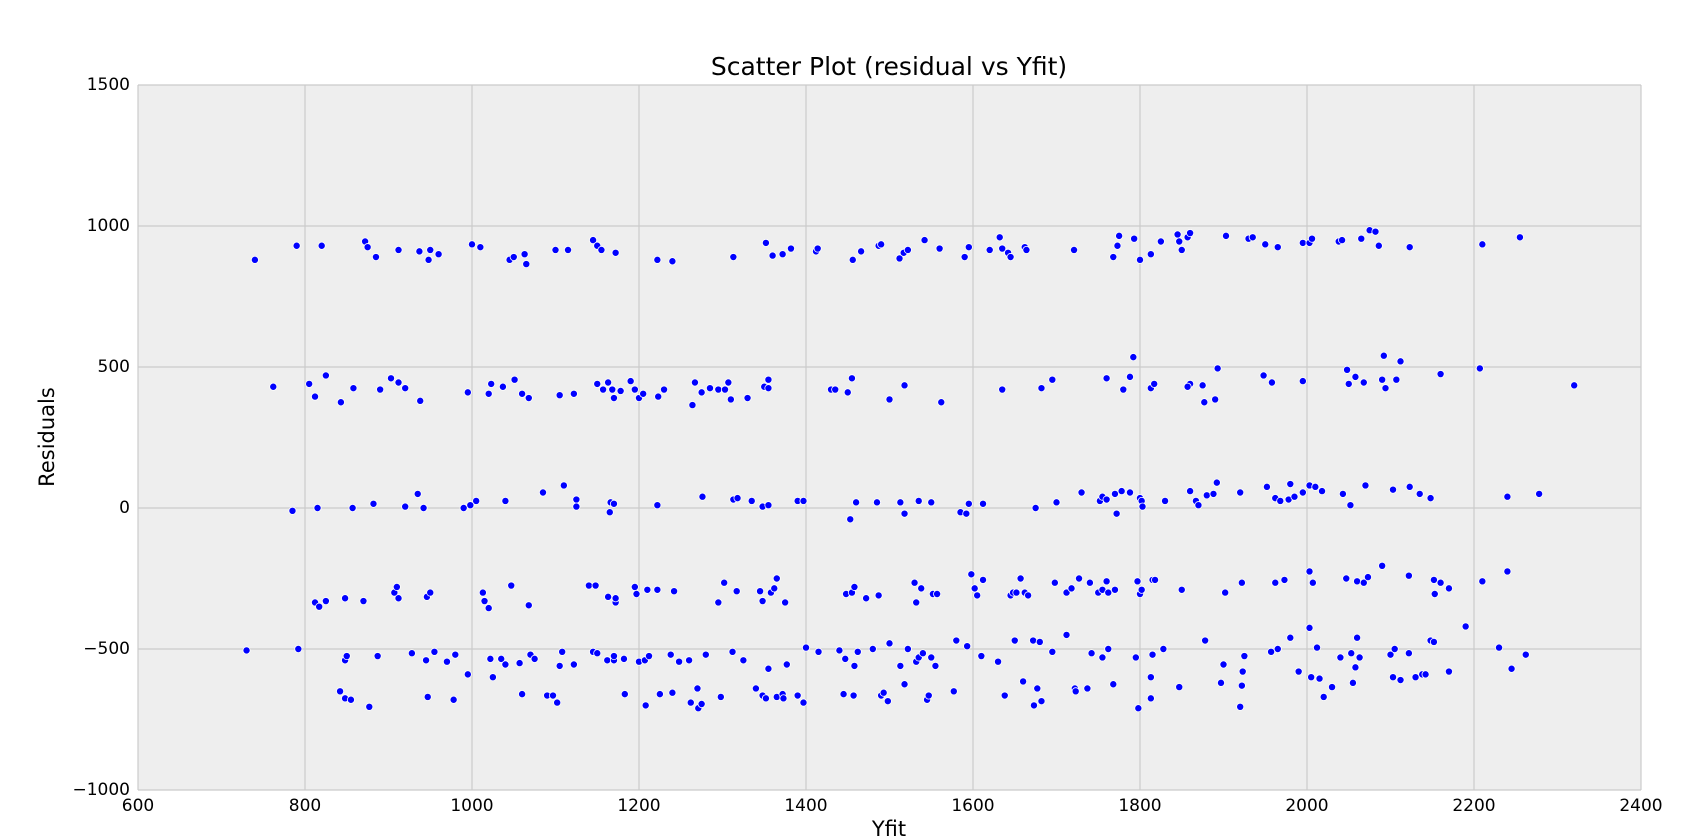 The image size is (1707, 840). What do you see at coordinates (106, 649) in the screenshot?
I see `y-tick-label: −500` at bounding box center [106, 649].